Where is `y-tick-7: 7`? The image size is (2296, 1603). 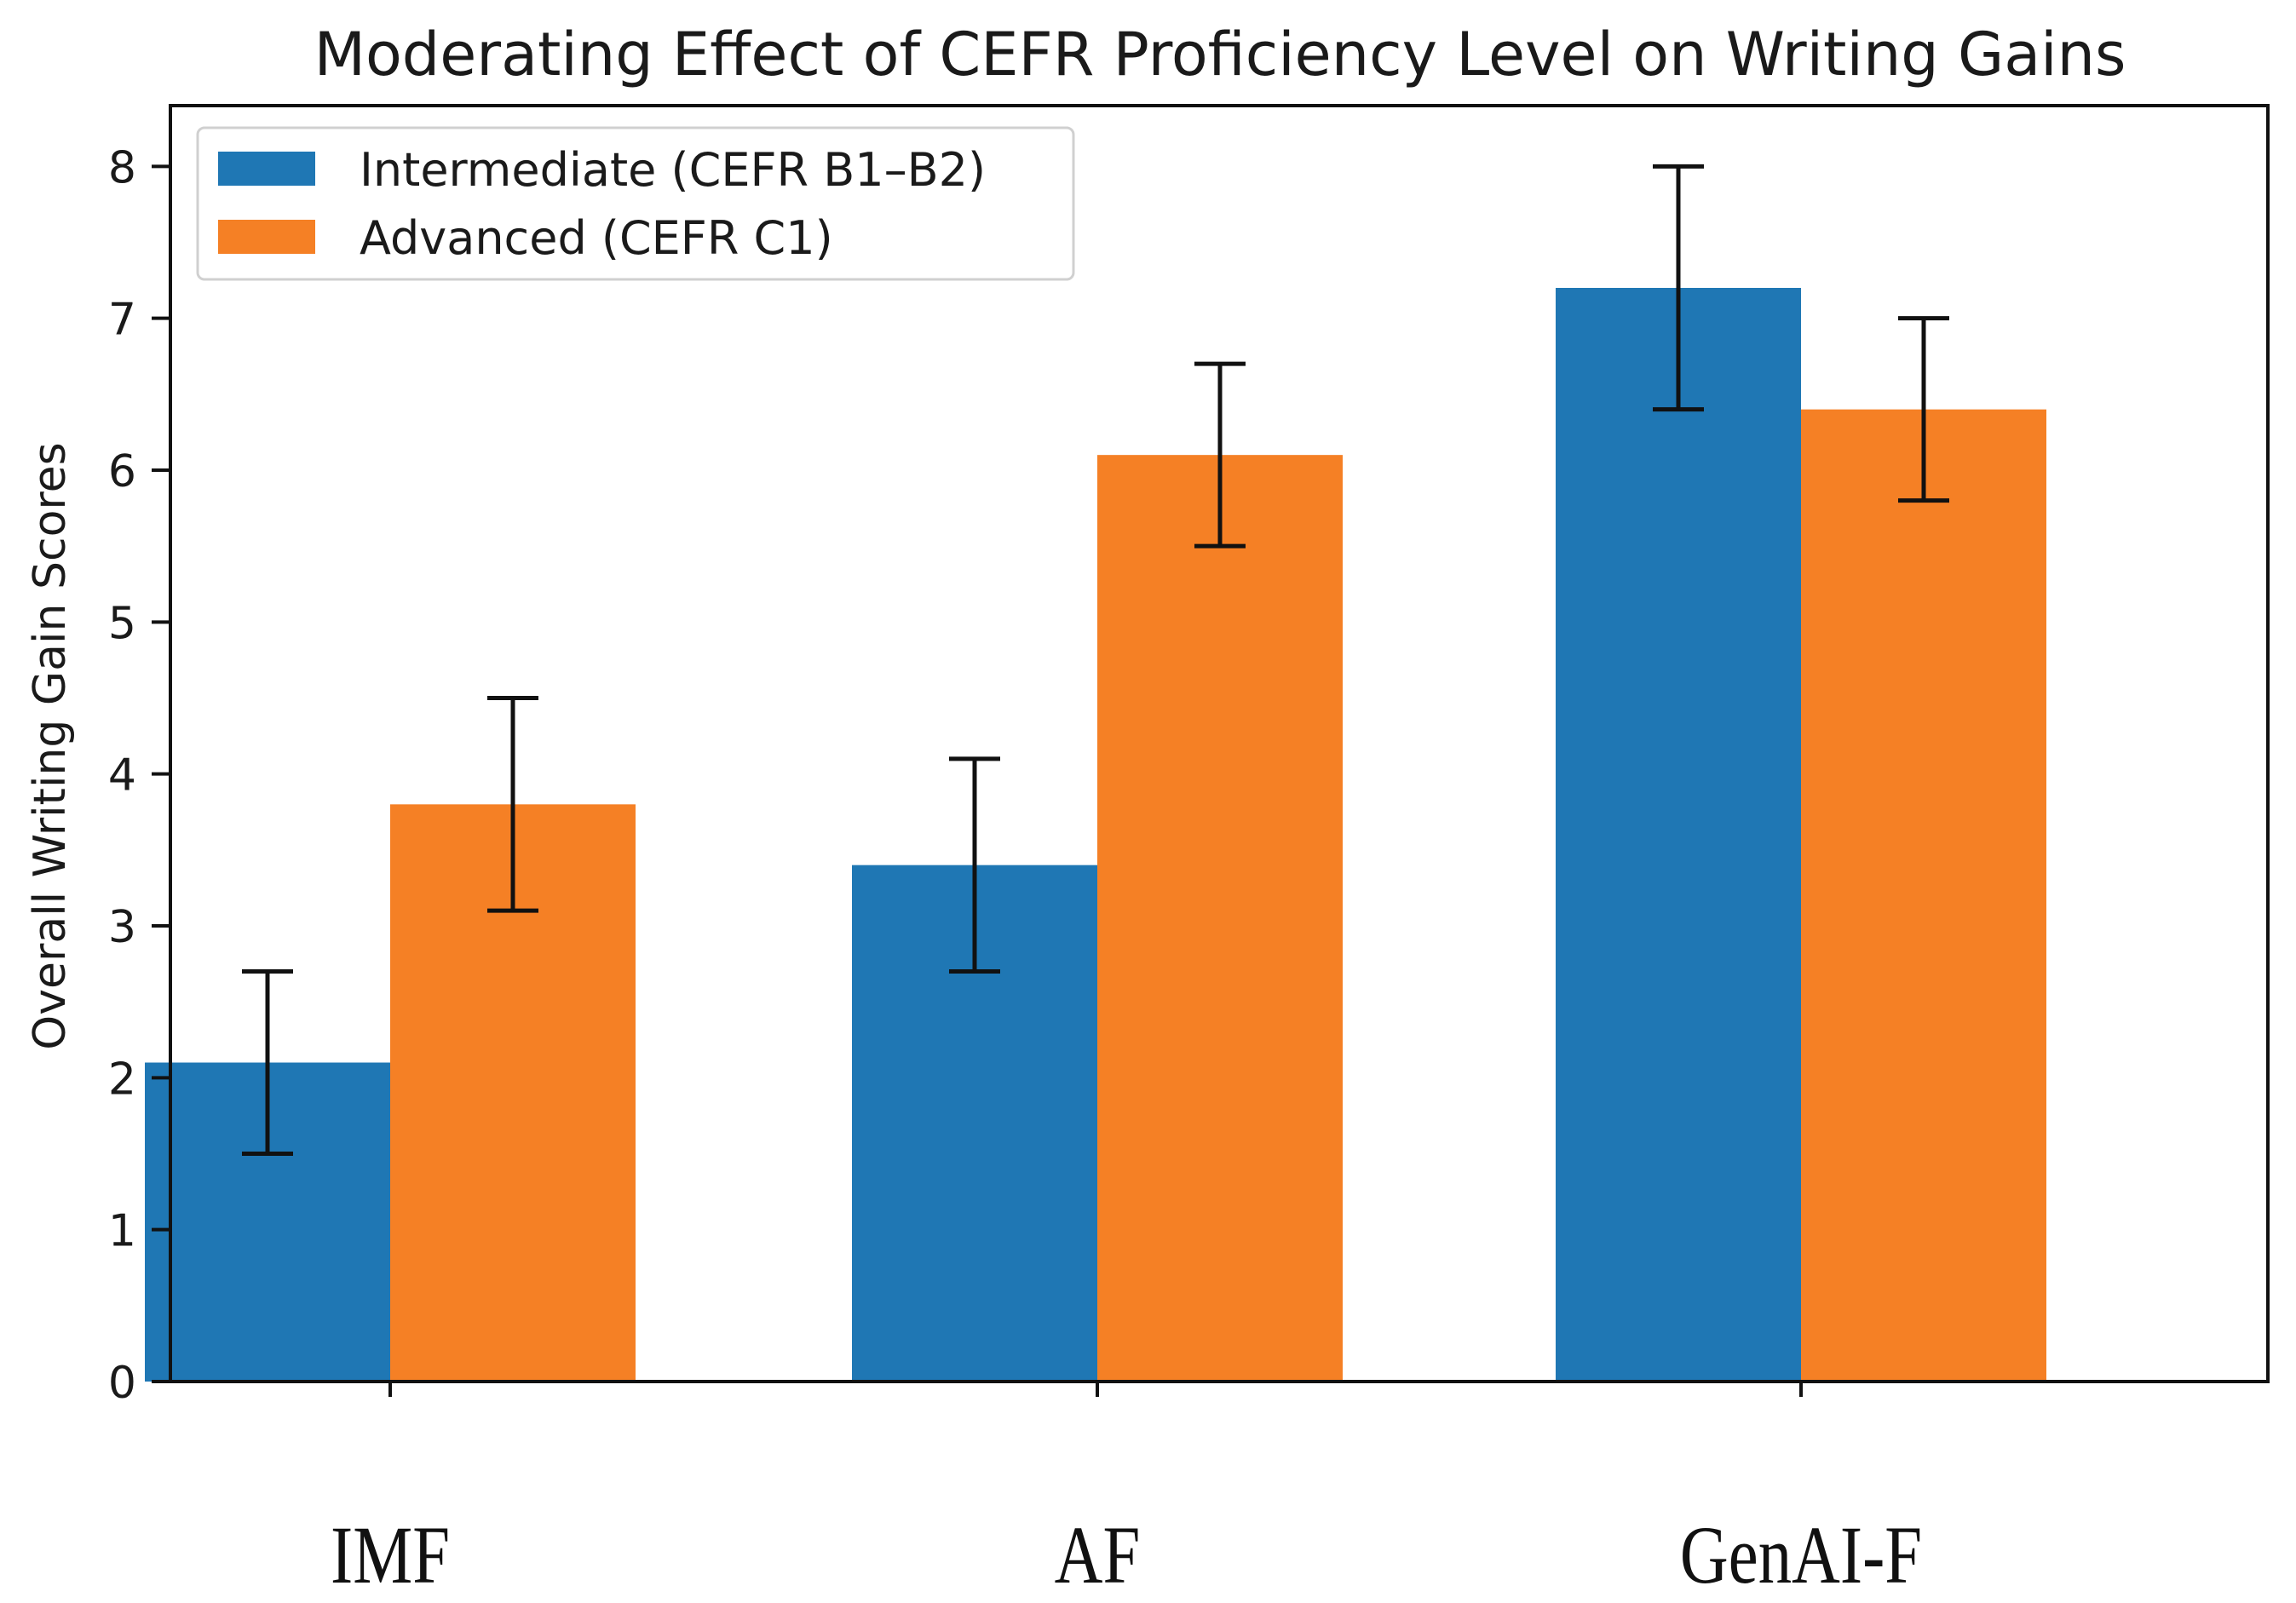
y-tick-7: 7 is located at coordinates (139, 320).